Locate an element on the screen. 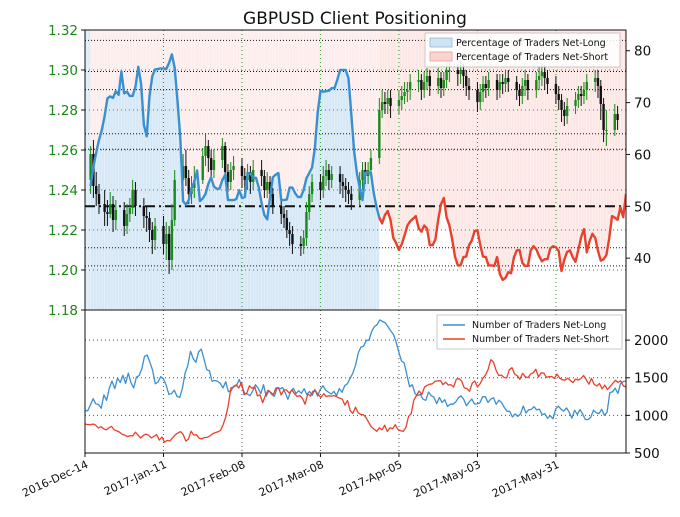  net-short-percentage-line is located at coordinates (502, 237).